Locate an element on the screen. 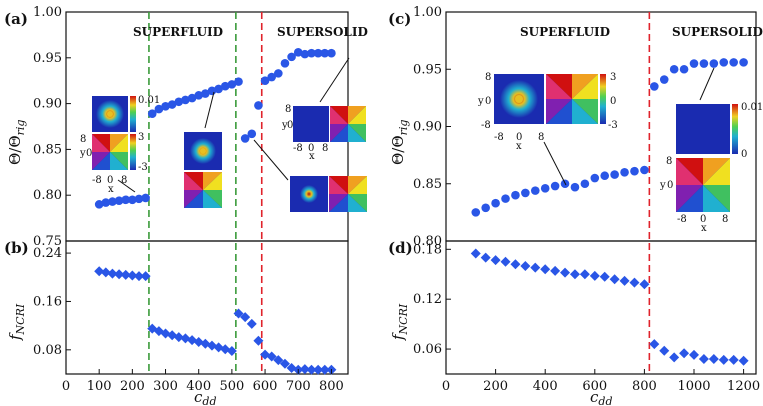 The image size is (763, 406). inset-c-superfluid: 3 0 -3 8 y 0 -8 -8 0 8 x is located at coordinates (547, 112).